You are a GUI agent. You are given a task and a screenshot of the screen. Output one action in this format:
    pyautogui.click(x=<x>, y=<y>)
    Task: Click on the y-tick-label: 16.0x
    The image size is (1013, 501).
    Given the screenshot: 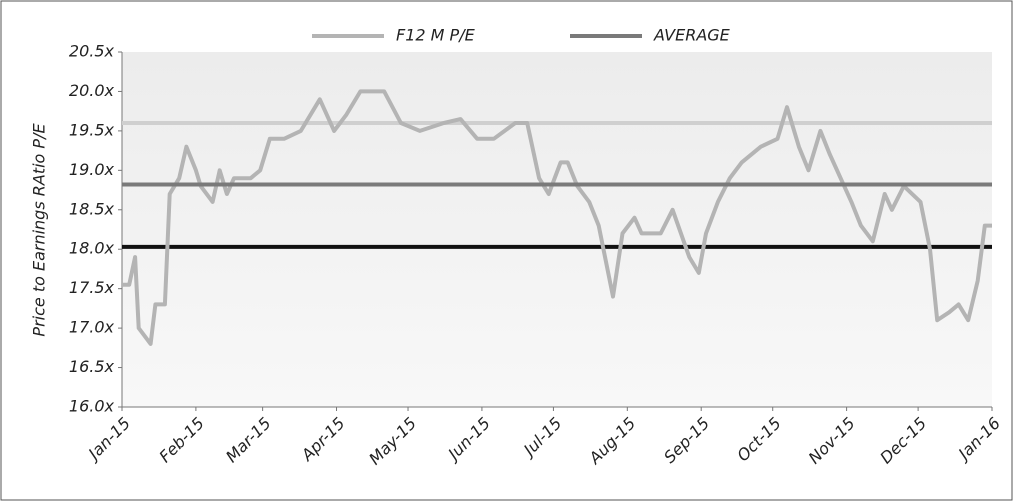 What is the action you would take?
    pyautogui.click(x=92, y=406)
    